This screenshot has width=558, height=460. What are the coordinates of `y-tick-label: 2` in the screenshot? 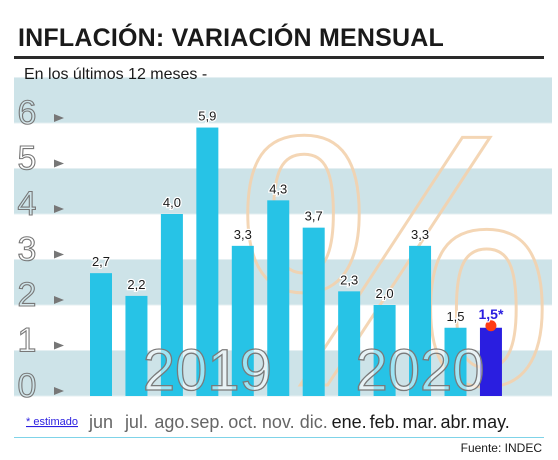 It's located at (27, 295).